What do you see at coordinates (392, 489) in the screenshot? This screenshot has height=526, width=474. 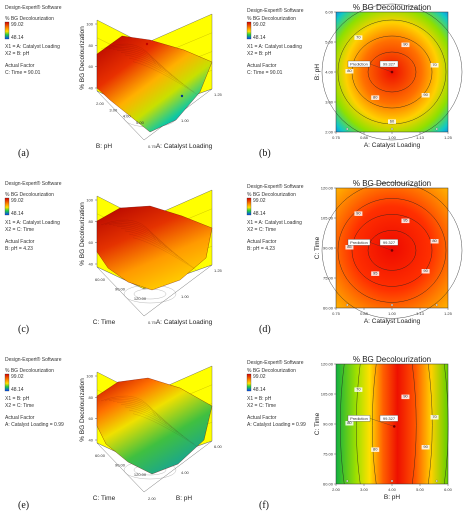 I see `x-tick-label: 4.00` at bounding box center [392, 489].